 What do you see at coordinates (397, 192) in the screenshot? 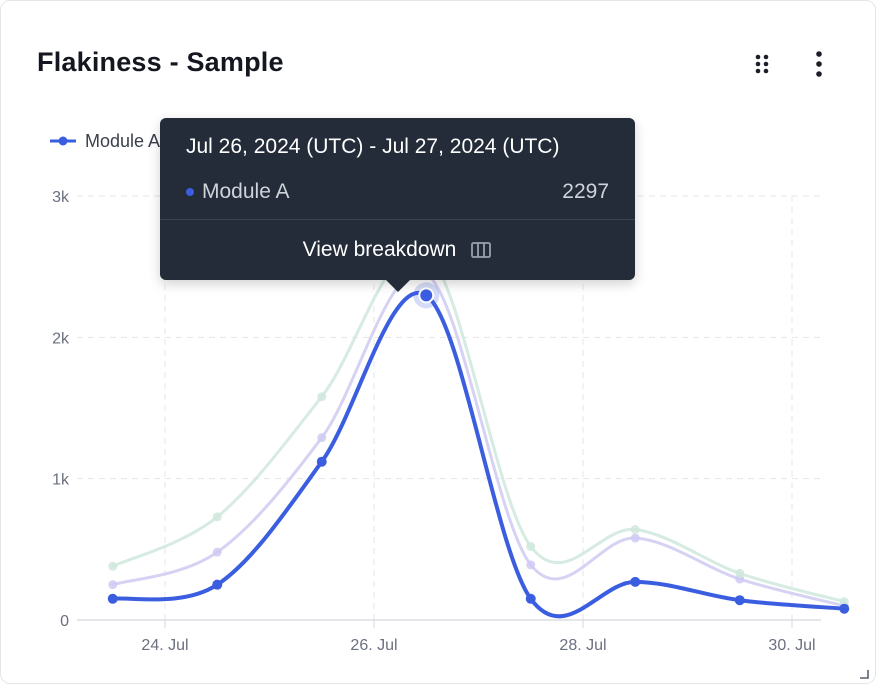
I see `tooltip-series-row: Module A 2297` at bounding box center [397, 192].